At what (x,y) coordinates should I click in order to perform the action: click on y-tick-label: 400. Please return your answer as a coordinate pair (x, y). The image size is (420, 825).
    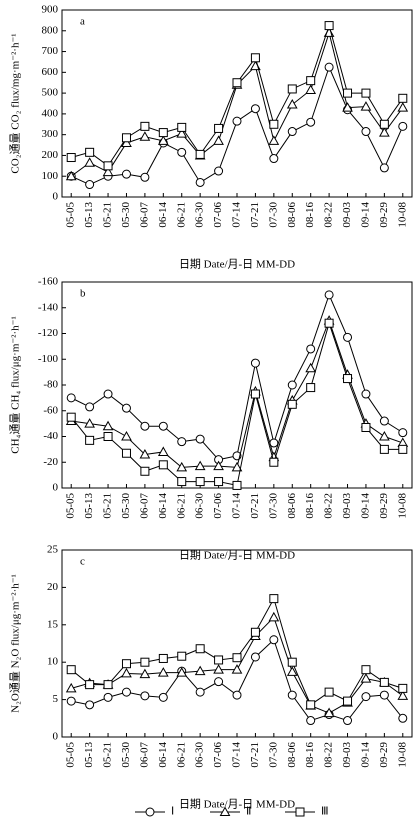
    Looking at the image, I should click on (50, 113).